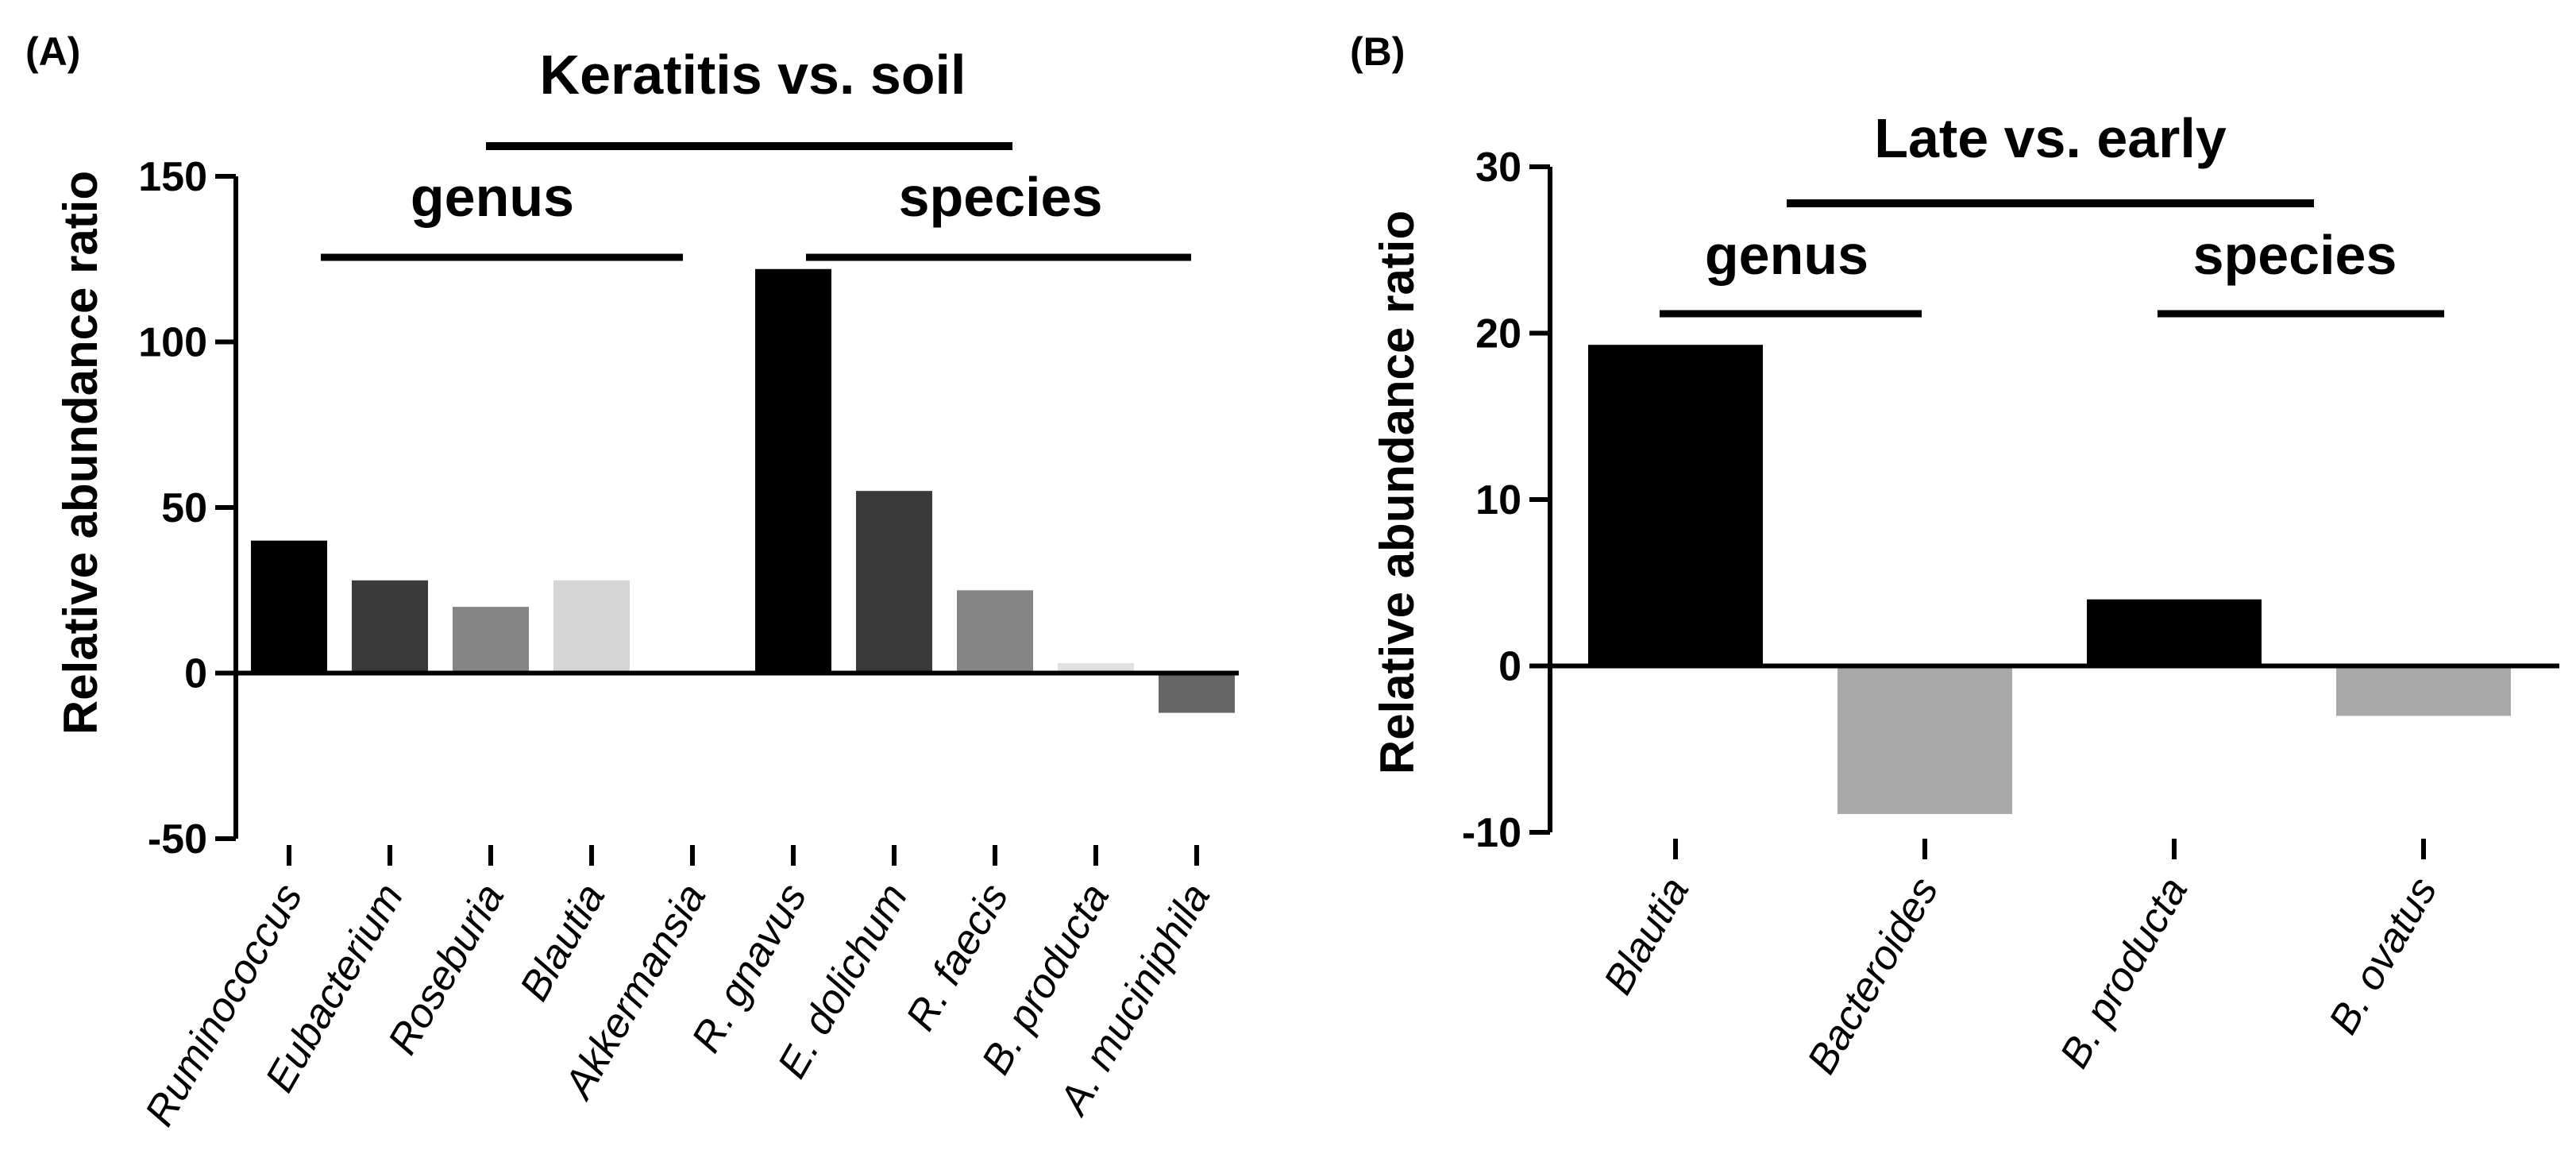  I want to click on panel-b-y-tick-label-4: 30, so click(1498, 168).